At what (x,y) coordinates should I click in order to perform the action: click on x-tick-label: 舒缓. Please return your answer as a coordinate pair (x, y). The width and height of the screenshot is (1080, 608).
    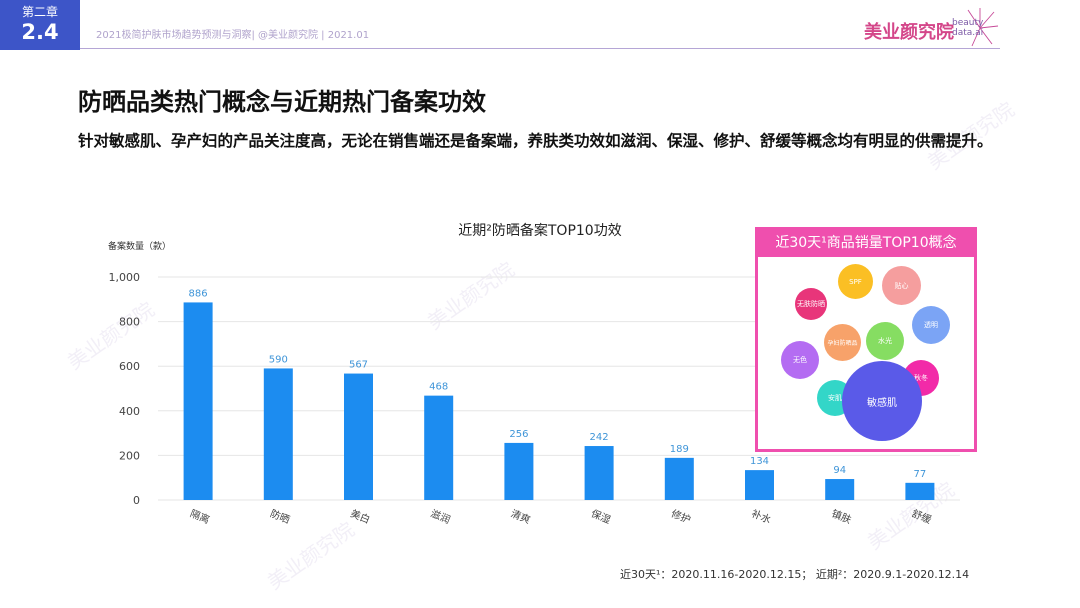
    Looking at the image, I should click on (921, 517).